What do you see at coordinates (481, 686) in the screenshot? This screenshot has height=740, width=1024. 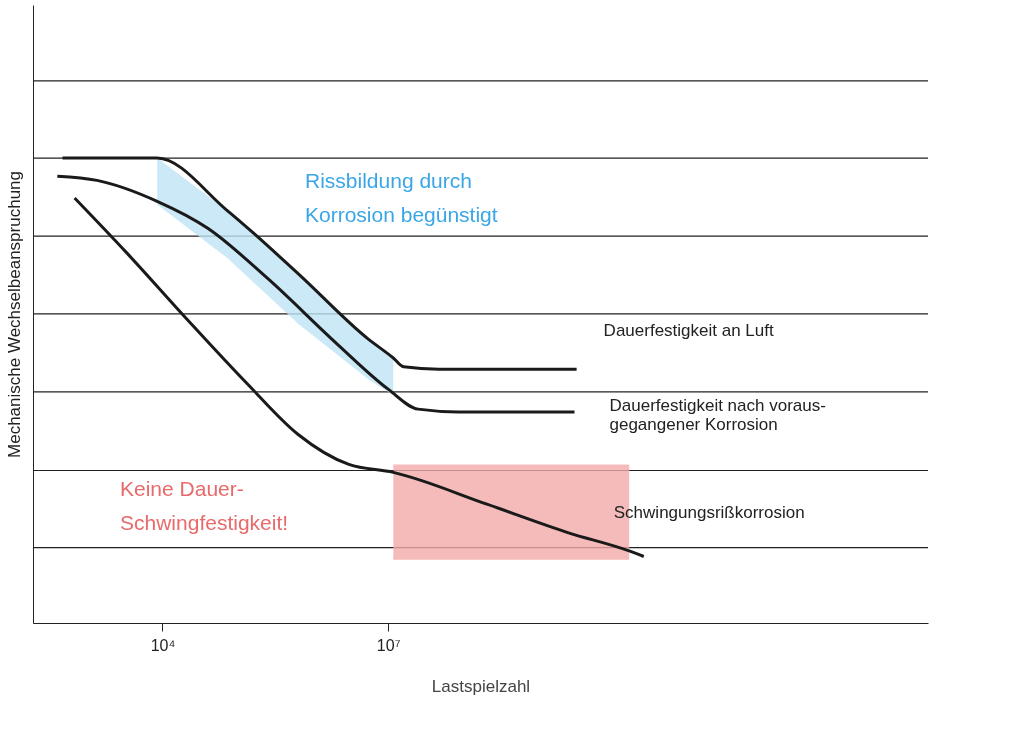 I see `x-axis-title: Lastspielzahl` at bounding box center [481, 686].